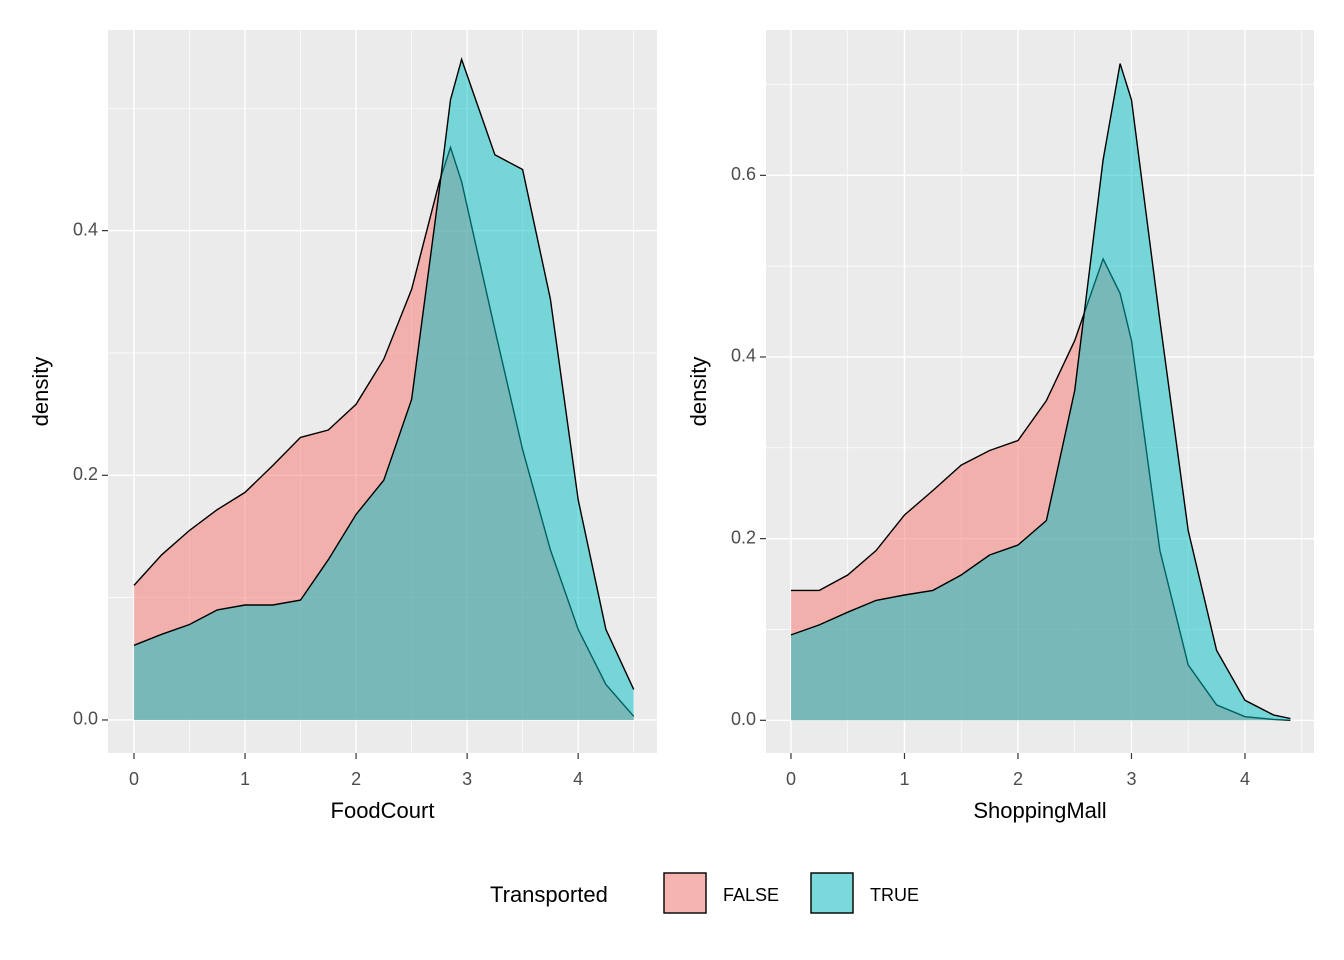 The image size is (1344, 960). I want to click on legend-label: FALSE, so click(751, 895).